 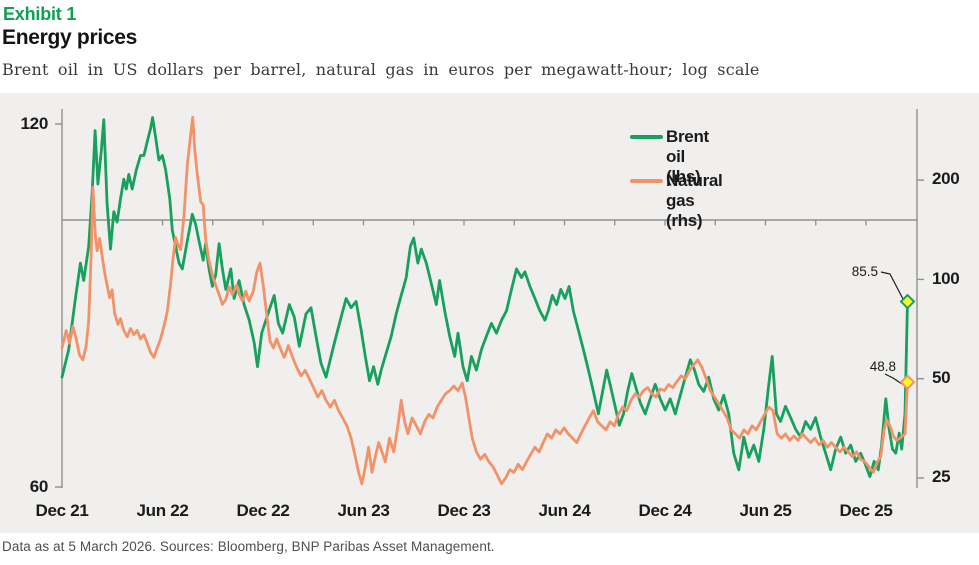 What do you see at coordinates (34, 123) in the screenshot?
I see `left-axis-label-120: 120` at bounding box center [34, 123].